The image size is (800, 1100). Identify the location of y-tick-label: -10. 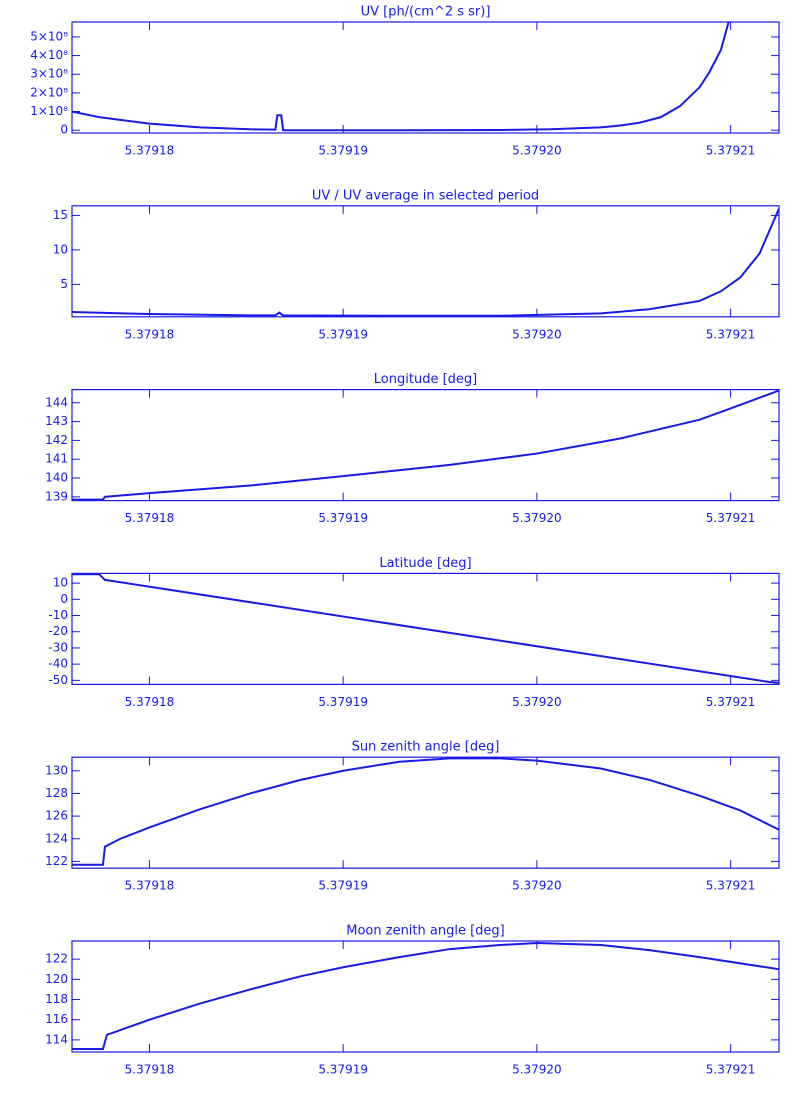
(58, 615).